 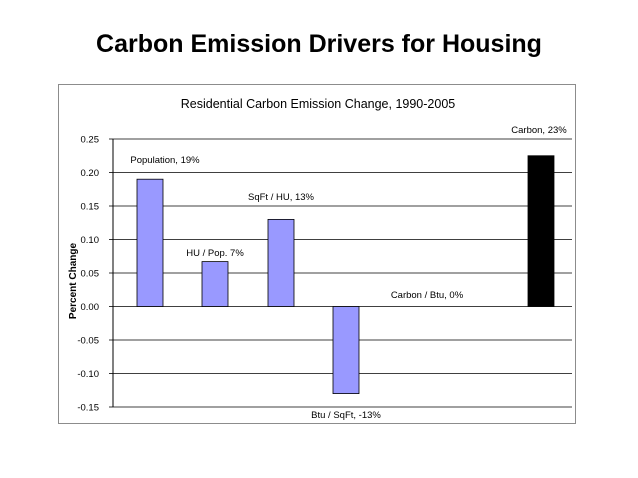 I want to click on y-tick-label: 0.25, so click(x=90, y=140).